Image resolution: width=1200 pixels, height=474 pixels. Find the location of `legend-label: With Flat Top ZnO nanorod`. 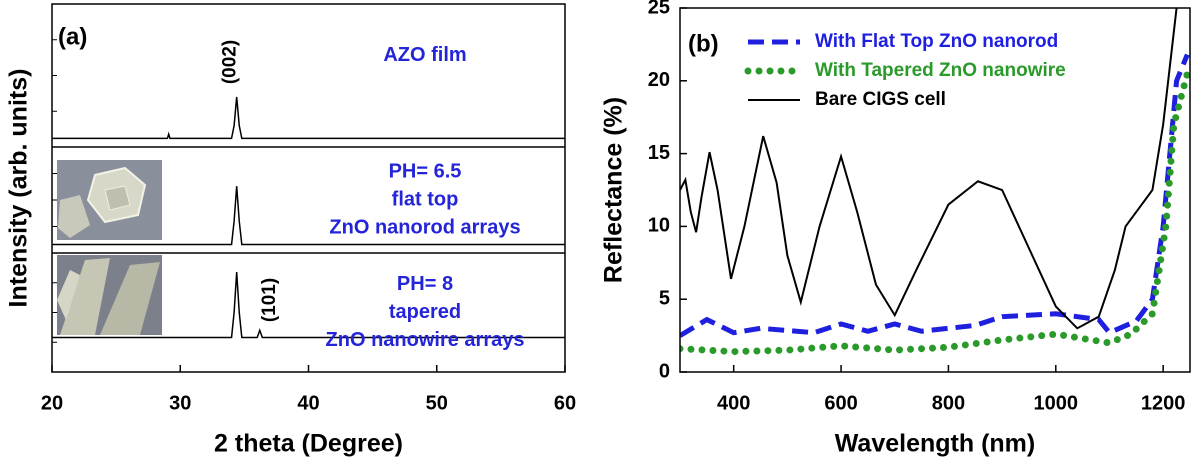

legend-label: With Flat Top ZnO nanorod is located at coordinates (936, 41).